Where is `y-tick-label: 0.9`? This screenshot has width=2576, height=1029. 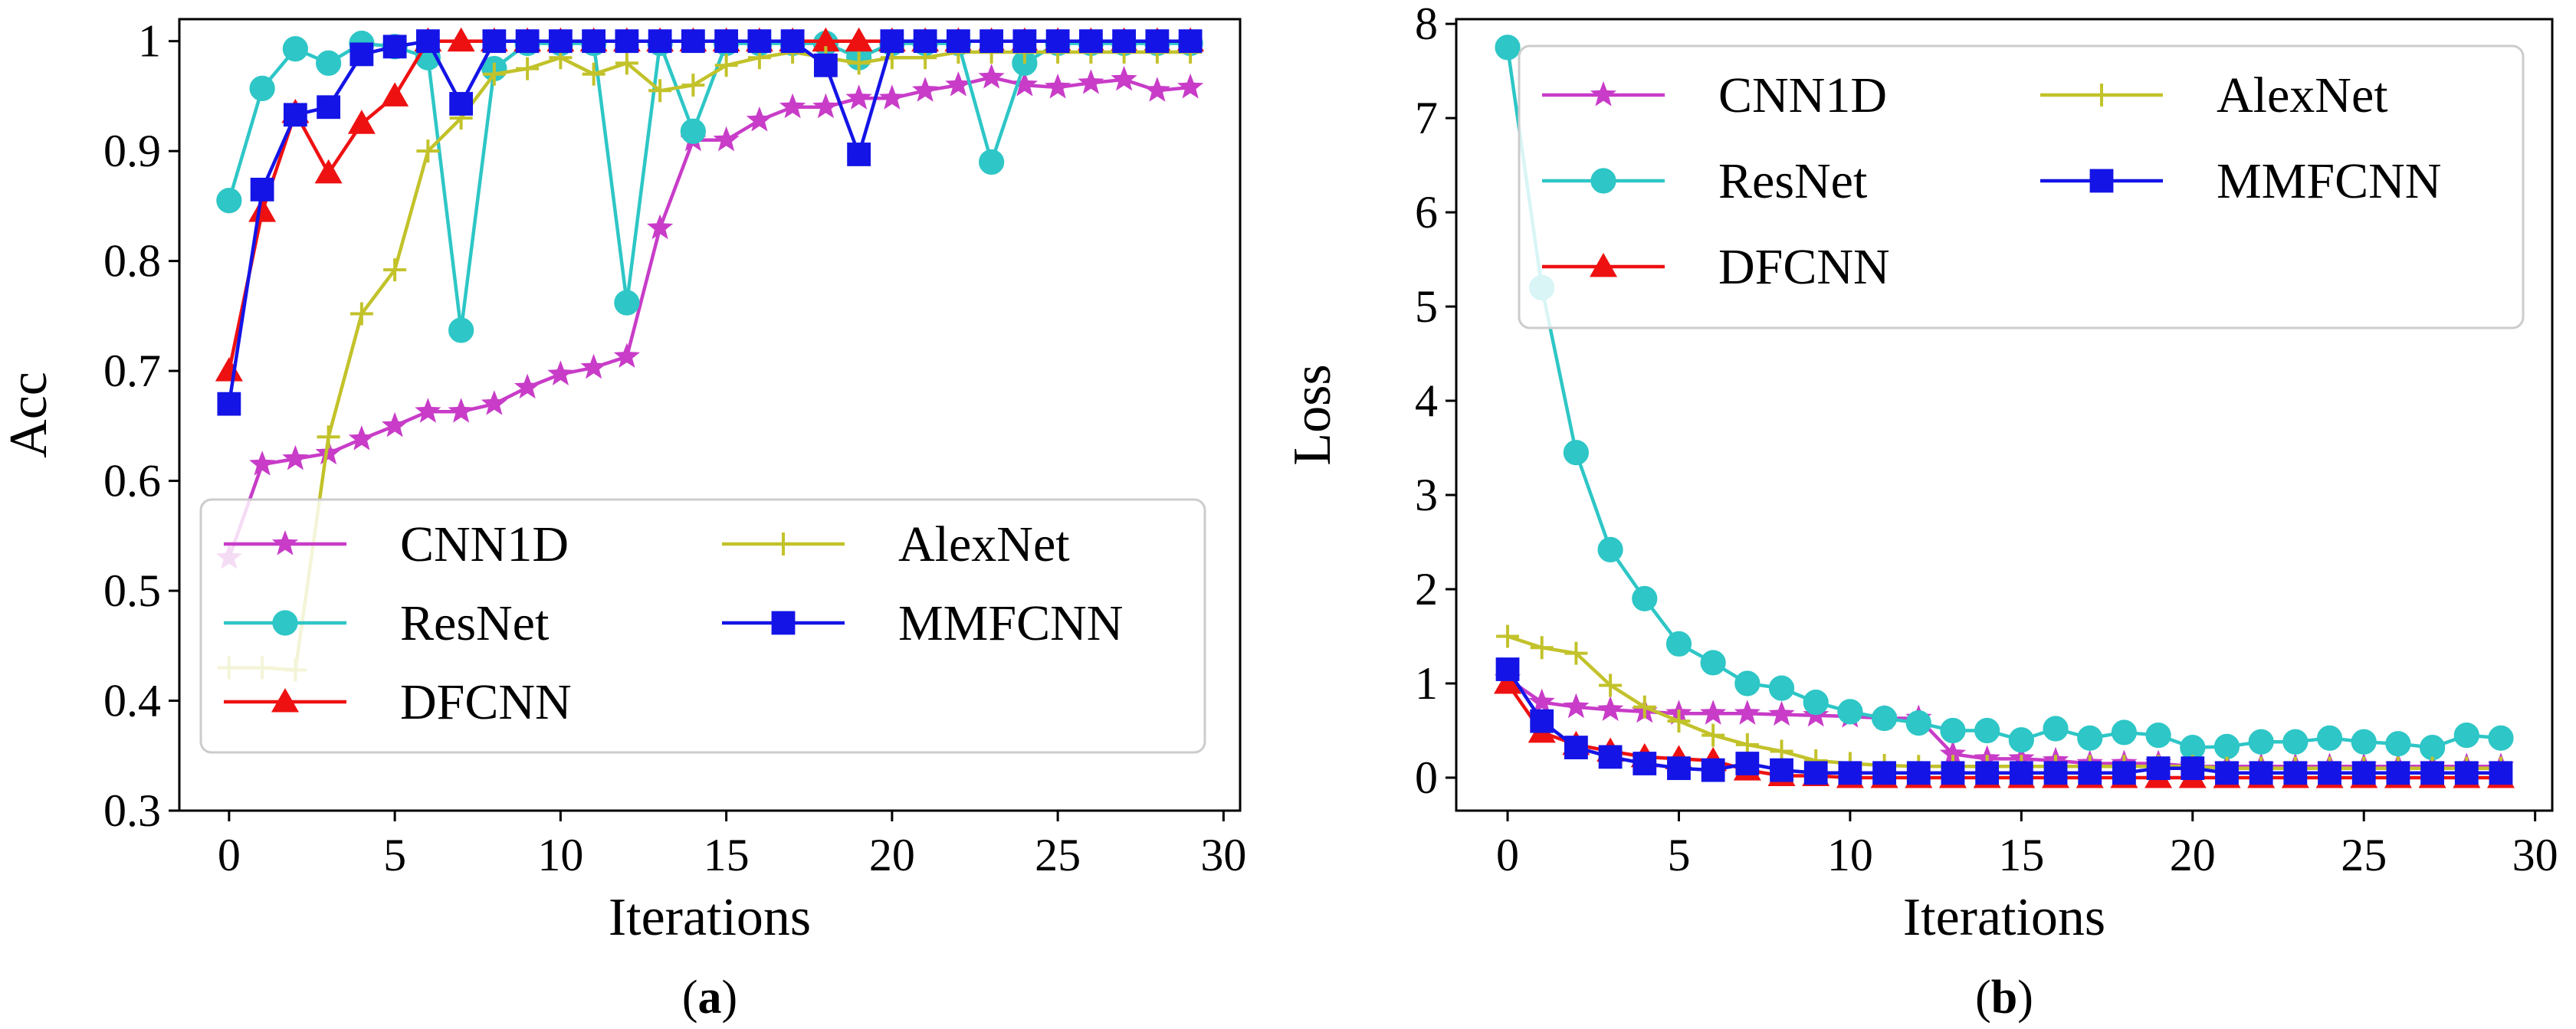
y-tick-label: 0.9 is located at coordinates (132, 151).